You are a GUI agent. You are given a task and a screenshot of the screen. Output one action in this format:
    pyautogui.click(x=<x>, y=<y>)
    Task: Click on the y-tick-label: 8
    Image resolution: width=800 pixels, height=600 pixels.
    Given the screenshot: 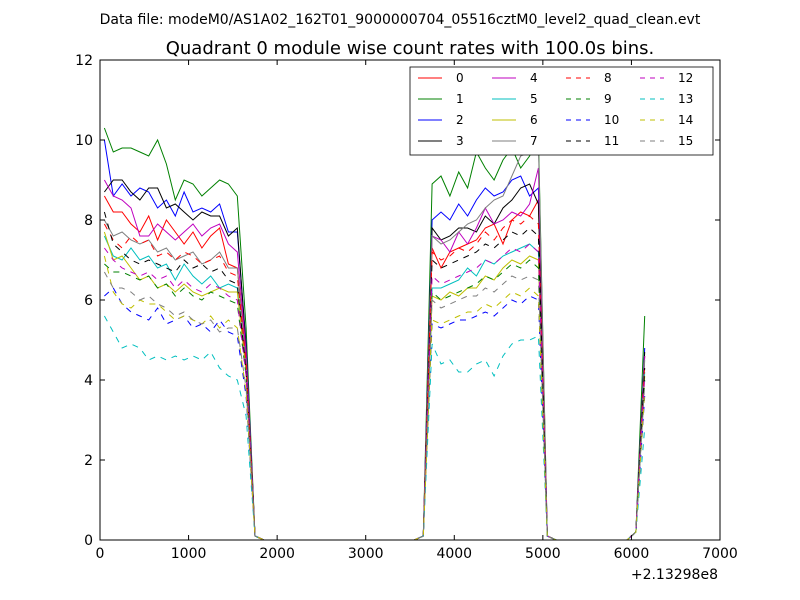 What is the action you would take?
    pyautogui.click(x=88, y=221)
    